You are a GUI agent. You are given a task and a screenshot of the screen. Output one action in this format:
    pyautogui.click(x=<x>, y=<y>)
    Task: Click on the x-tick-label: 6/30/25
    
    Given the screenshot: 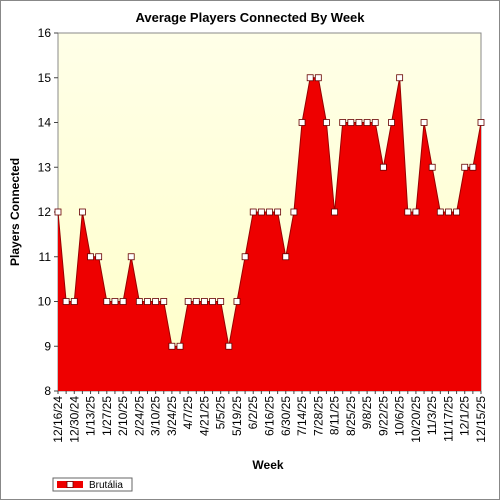 What is the action you would take?
    pyautogui.click(x=286, y=416)
    